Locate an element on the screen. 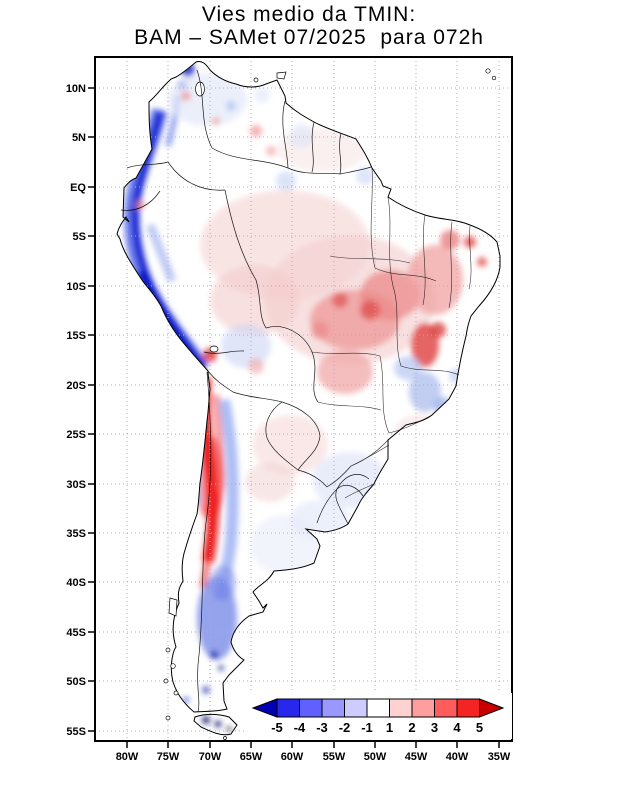 This screenshot has width=618, height=800. lat-label: 55S is located at coordinates (76, 732).